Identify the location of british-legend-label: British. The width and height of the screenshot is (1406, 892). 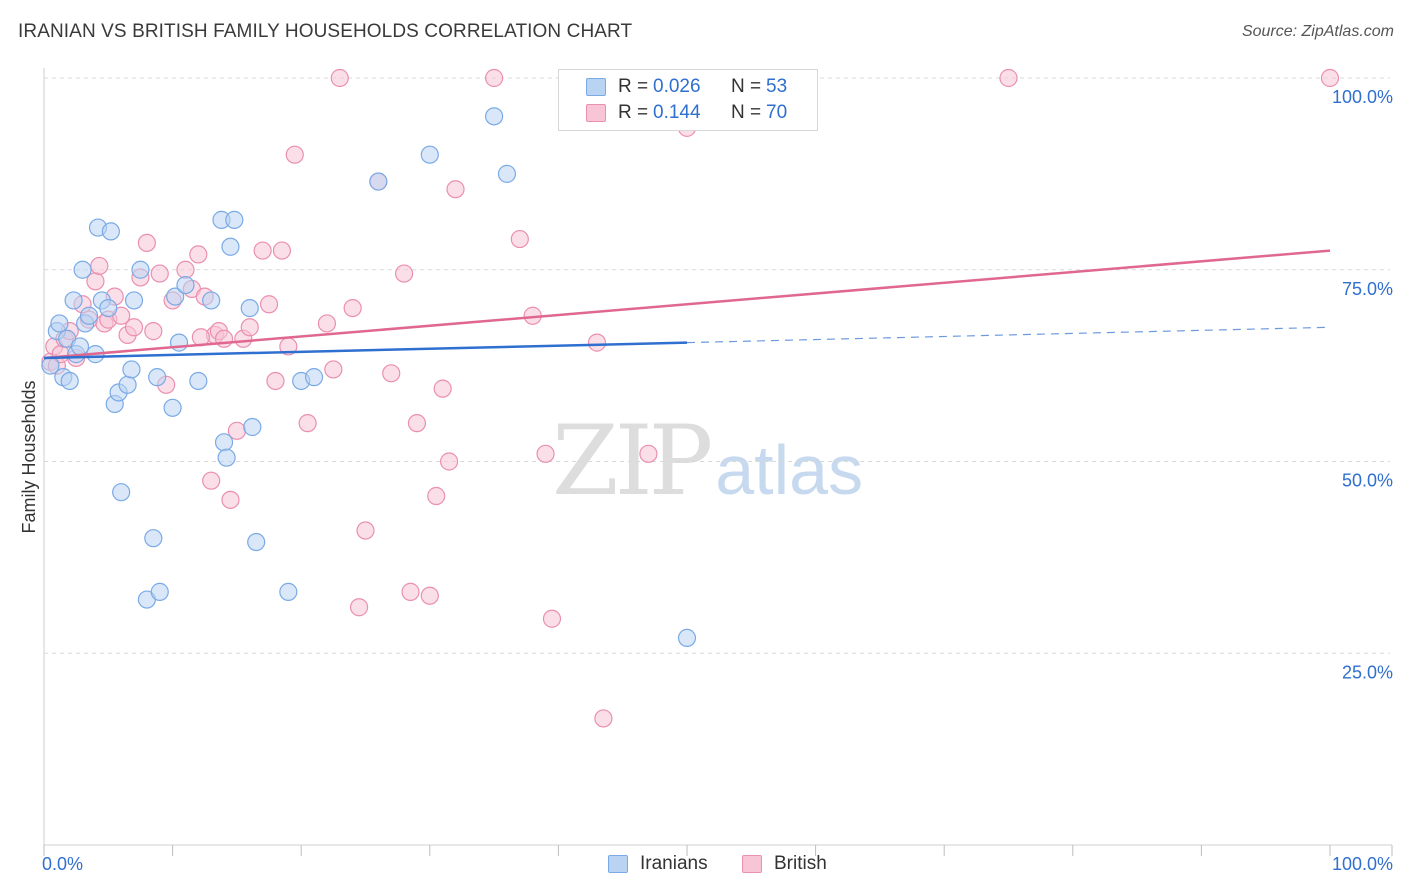
(800, 863).